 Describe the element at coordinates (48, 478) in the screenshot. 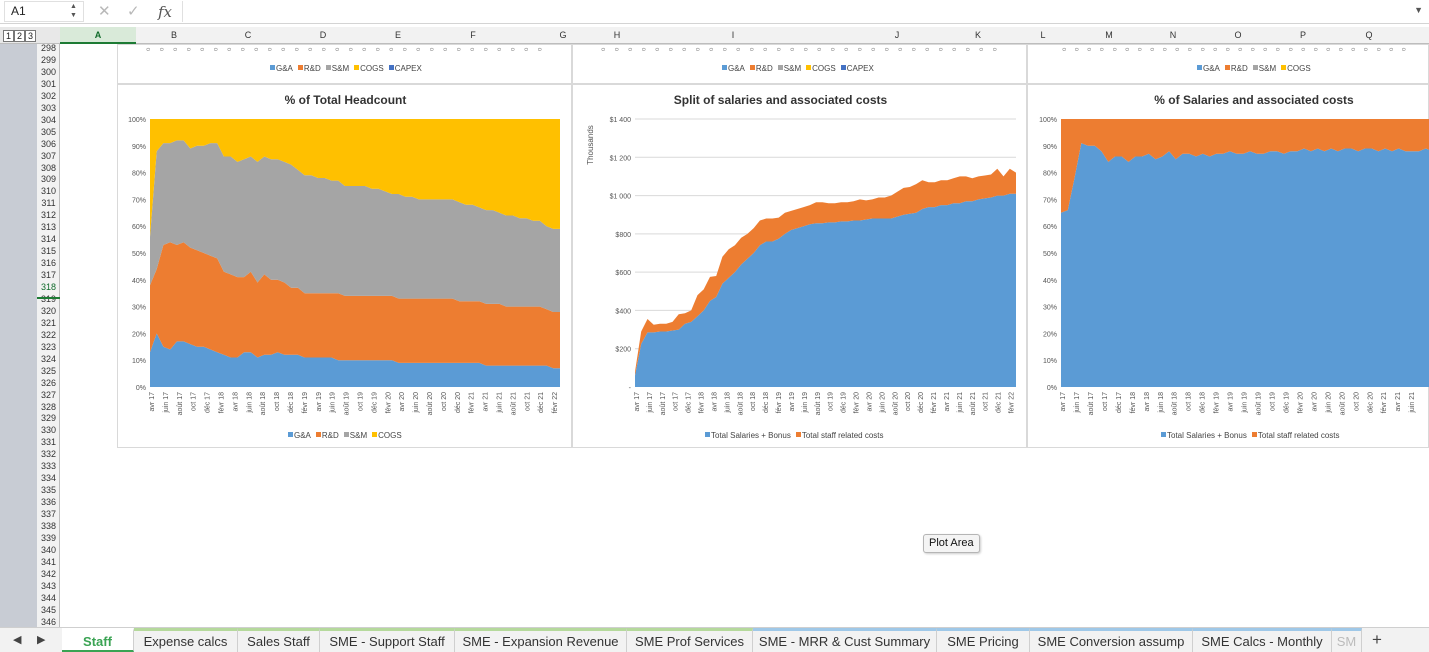

I see `row-number: 334` at that location.